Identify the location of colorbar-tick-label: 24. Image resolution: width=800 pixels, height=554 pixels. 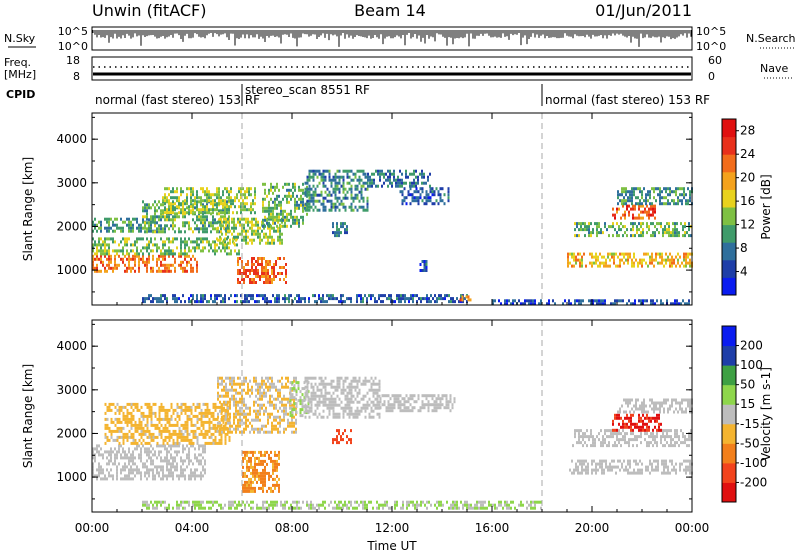
(747, 154).